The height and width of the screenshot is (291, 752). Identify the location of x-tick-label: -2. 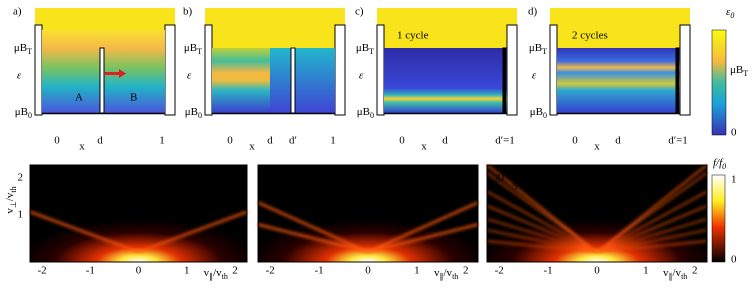
(41, 271).